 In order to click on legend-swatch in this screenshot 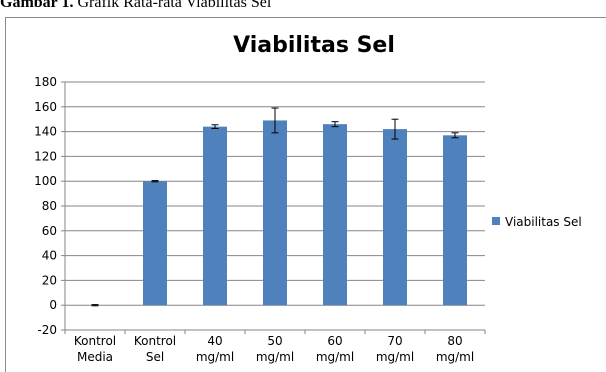, I will do `click(496, 221)`.